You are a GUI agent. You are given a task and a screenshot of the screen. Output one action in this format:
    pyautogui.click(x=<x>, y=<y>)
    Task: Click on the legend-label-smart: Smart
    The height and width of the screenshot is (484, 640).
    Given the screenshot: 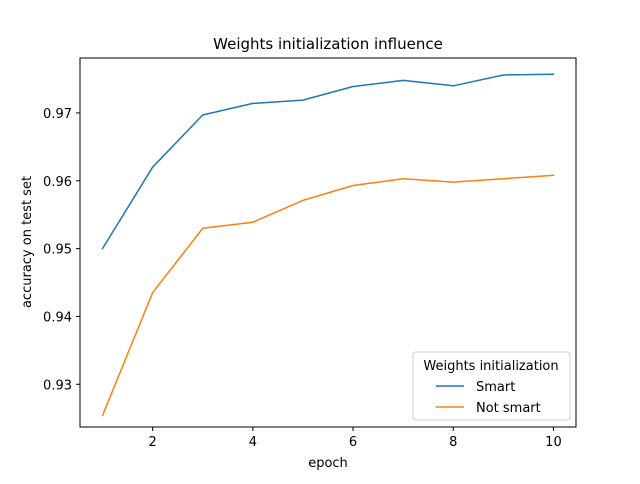 What is the action you would take?
    pyautogui.click(x=495, y=387)
    